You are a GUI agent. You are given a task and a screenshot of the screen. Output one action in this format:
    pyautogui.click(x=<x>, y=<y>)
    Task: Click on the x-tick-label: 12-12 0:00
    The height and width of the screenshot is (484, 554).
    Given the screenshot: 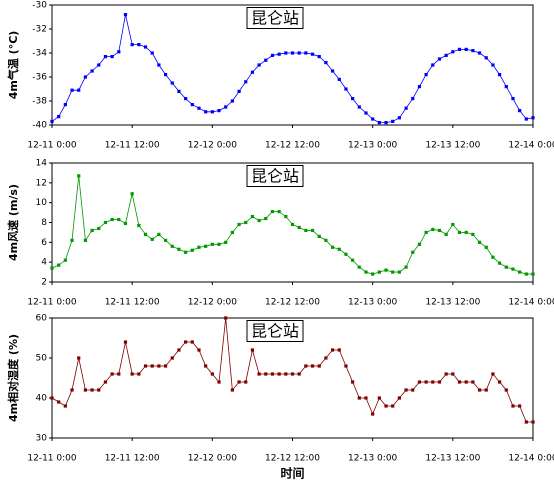 What is the action you would take?
    pyautogui.click(x=212, y=459)
    